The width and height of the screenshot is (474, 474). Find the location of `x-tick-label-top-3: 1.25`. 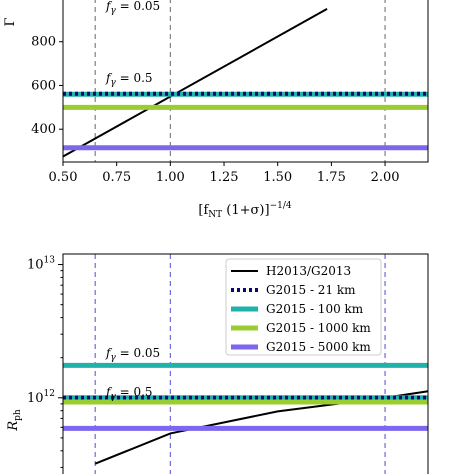

x-tick-label-top-3: 1.25 is located at coordinates (224, 177).